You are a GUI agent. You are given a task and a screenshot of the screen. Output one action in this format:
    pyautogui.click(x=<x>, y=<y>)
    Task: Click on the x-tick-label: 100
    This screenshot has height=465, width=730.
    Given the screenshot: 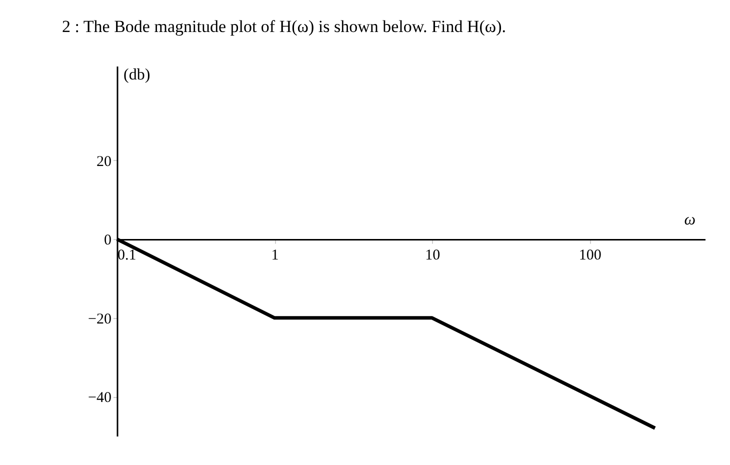 What is the action you would take?
    pyautogui.click(x=590, y=256)
    